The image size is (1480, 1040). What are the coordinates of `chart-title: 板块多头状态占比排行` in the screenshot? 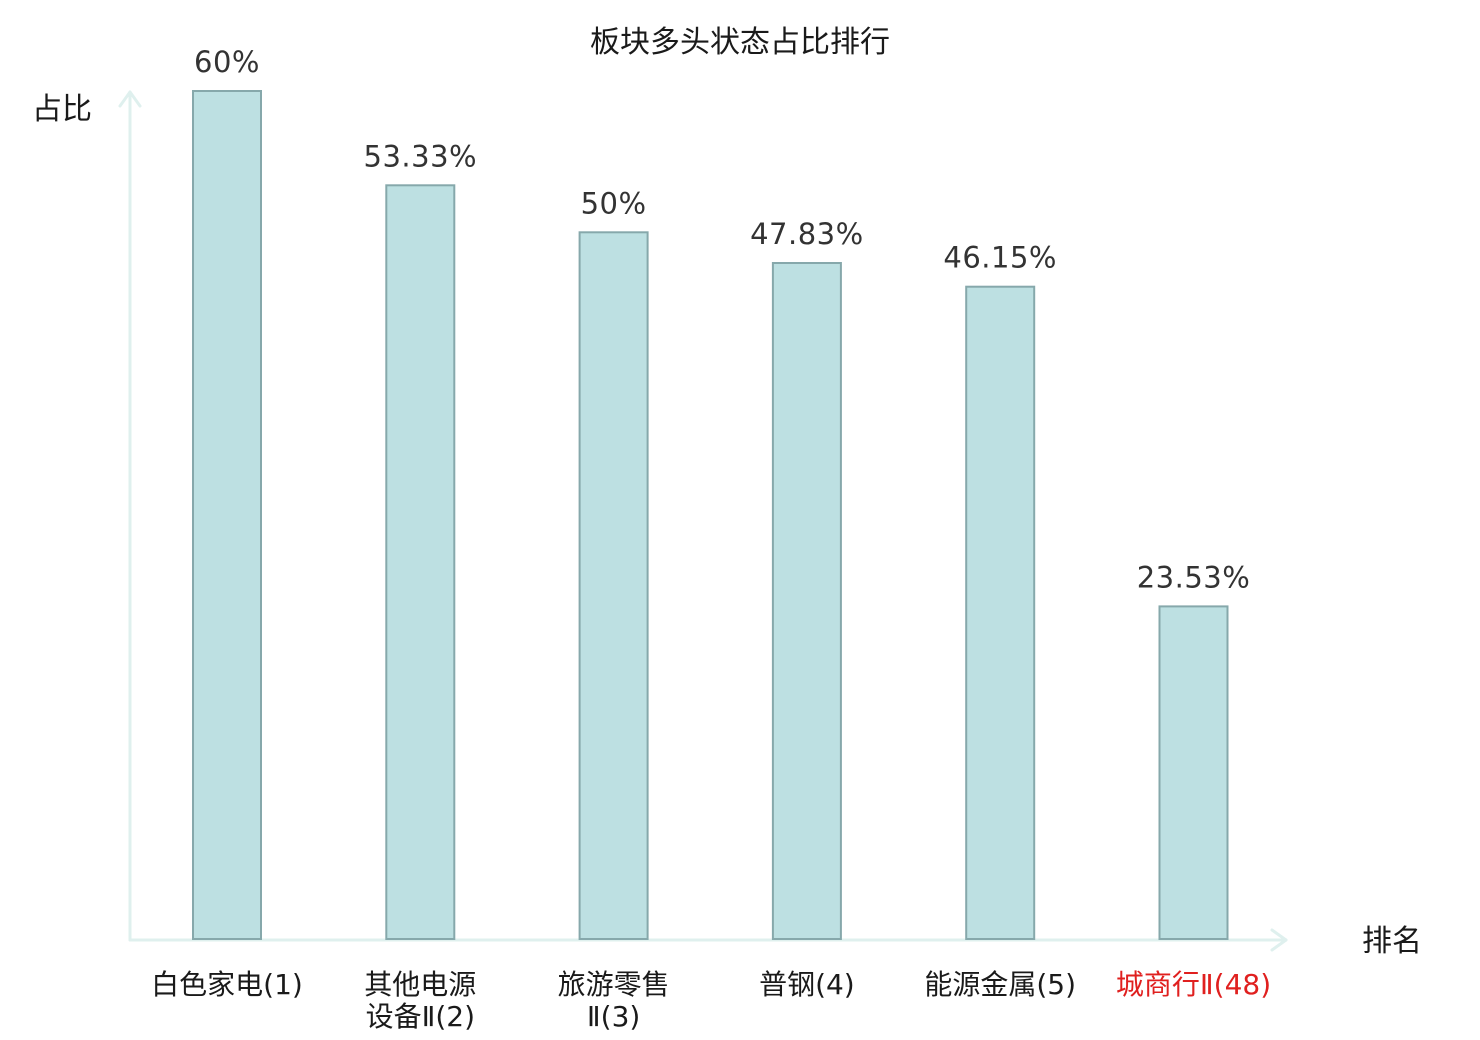 It's located at (740, 42).